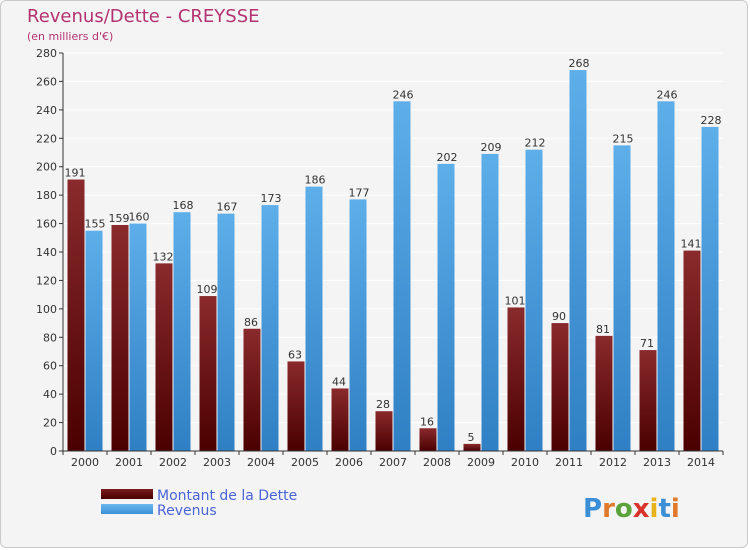 The width and height of the screenshot is (750, 550). I want to click on y-axis-ticks: 0 20 40 60 80 100 120 140 160 180 200 220 240 260 280, so click(49, 252).